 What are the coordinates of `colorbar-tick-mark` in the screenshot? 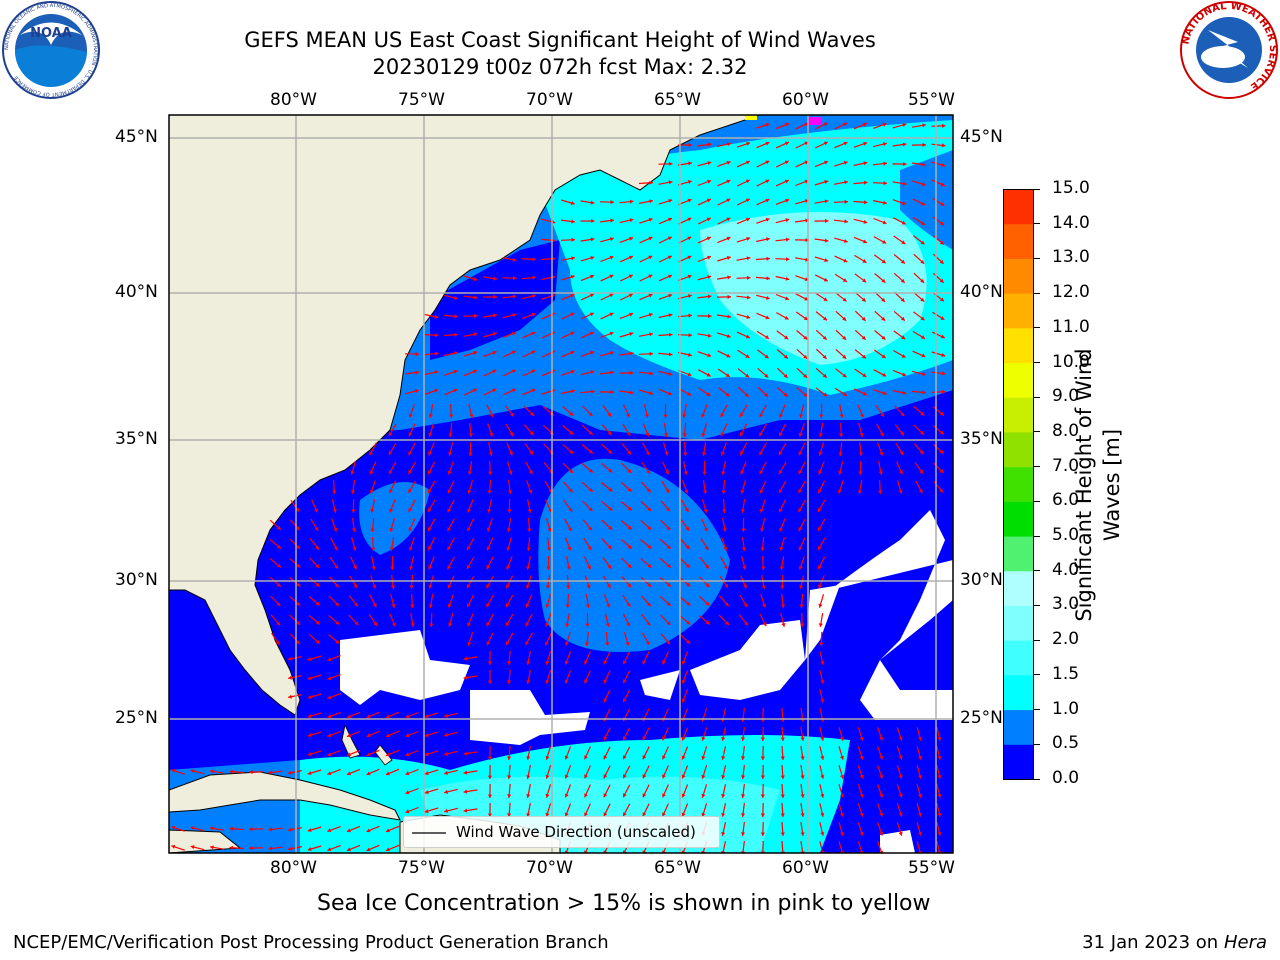 It's located at (1037, 328).